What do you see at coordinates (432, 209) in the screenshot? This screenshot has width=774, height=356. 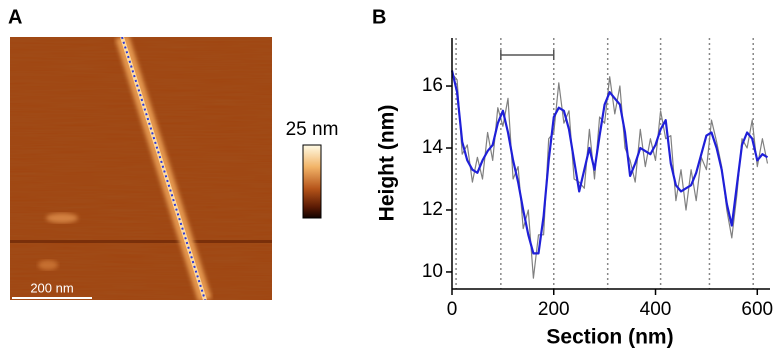 I see `y-tick-label: 12` at bounding box center [432, 209].